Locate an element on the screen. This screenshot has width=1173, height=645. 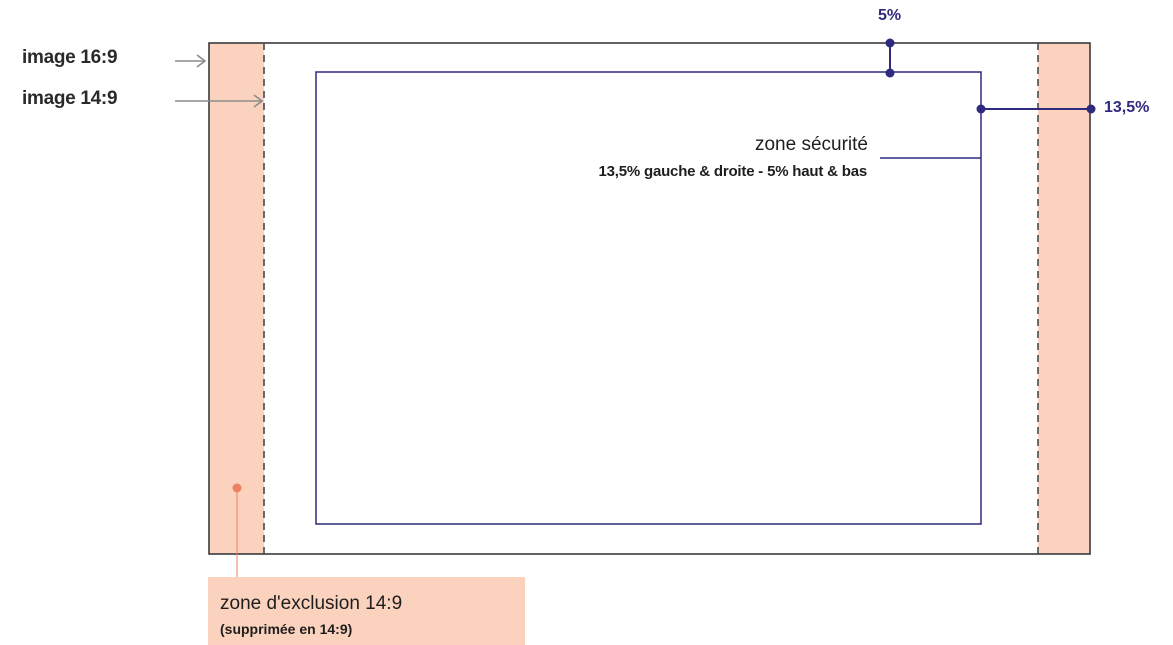
side-margin-dot-outer is located at coordinates (1091, 109).